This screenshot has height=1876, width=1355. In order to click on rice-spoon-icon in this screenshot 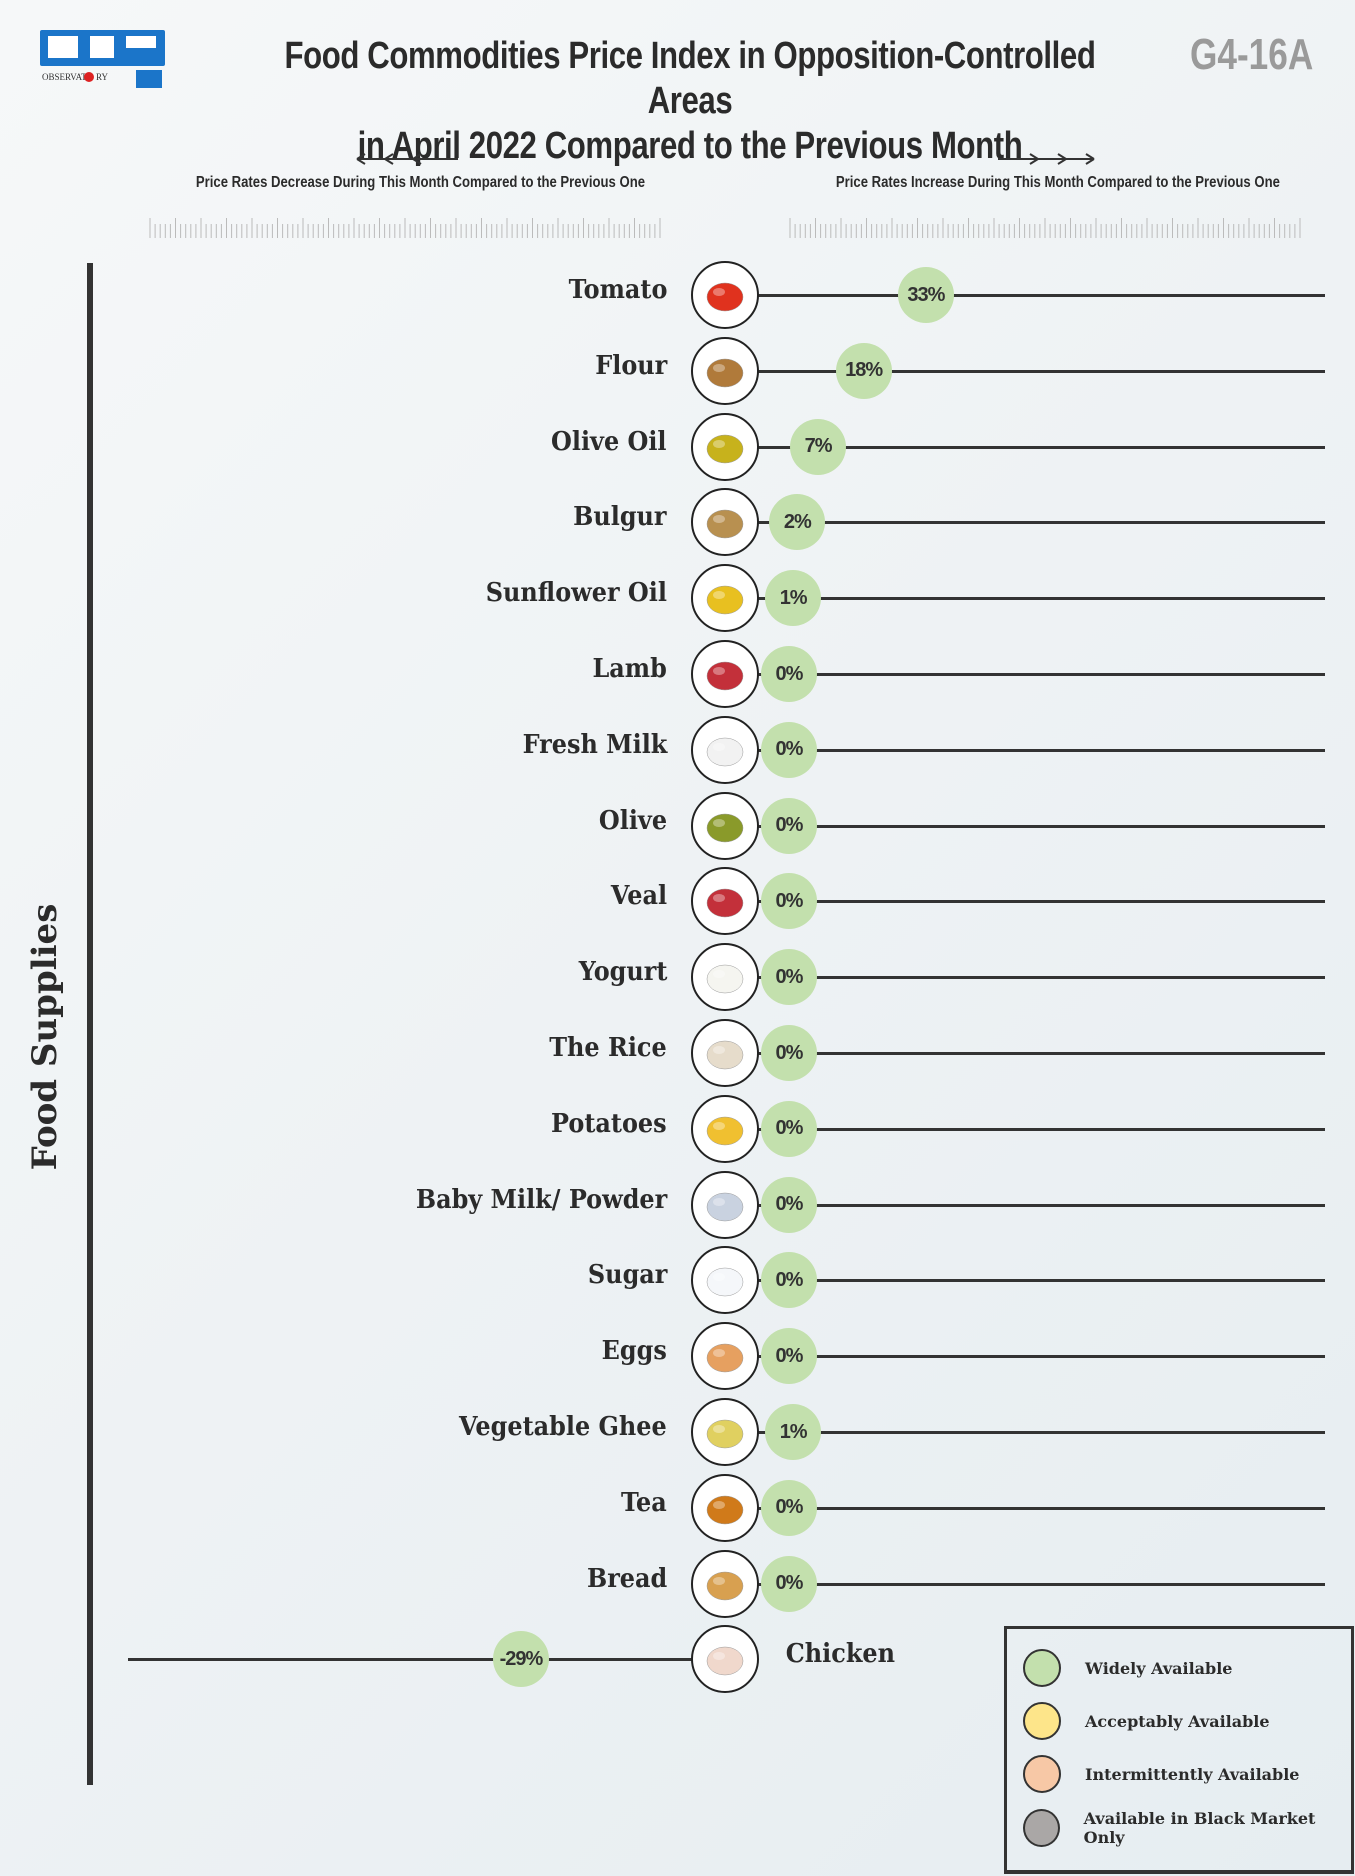, I will do `click(725, 1053)`.